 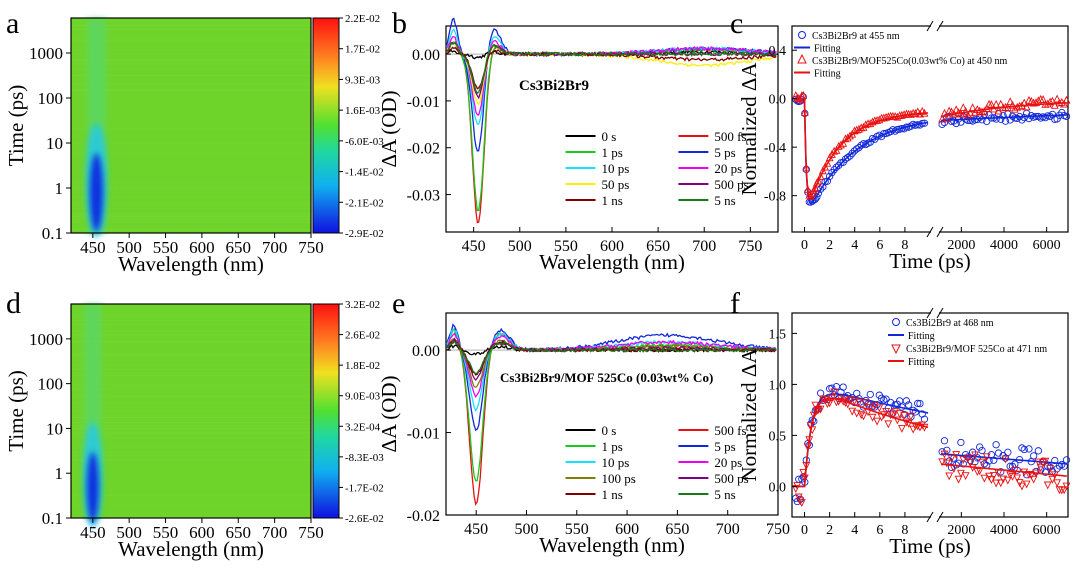 I want to click on panel-letter-d: d, so click(x=13, y=303).